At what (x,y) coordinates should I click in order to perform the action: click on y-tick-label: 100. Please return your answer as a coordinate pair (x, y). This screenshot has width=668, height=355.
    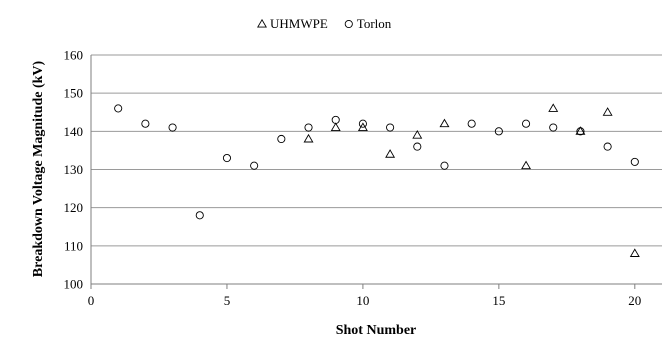
    Looking at the image, I should click on (74, 284).